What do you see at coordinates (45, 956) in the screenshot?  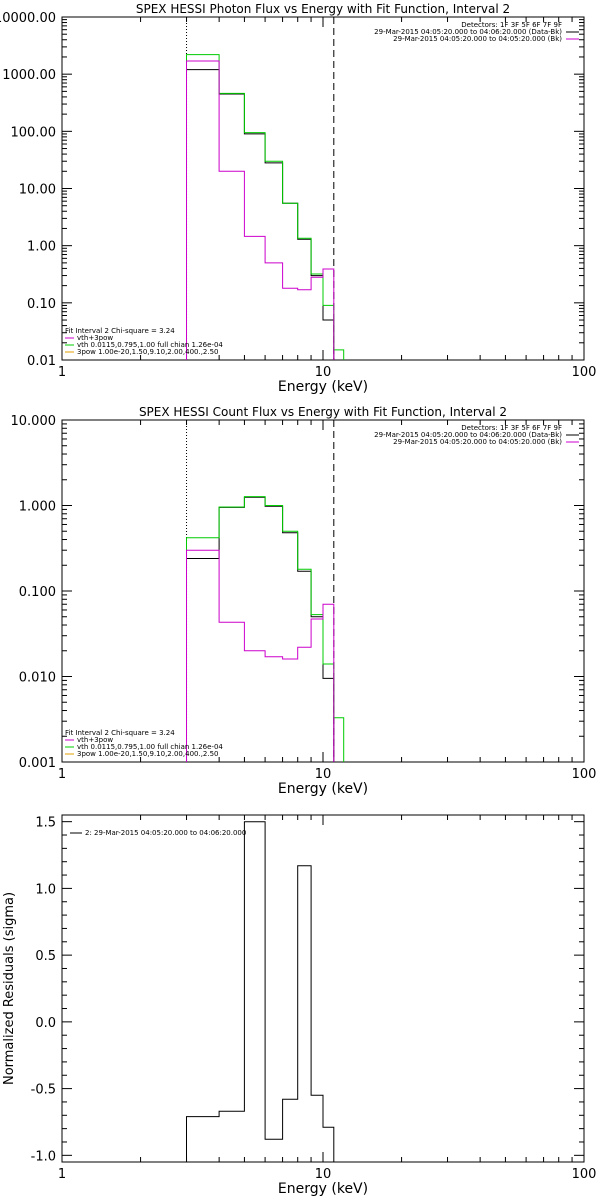 I see `y-tick-label: 0.5` at bounding box center [45, 956].